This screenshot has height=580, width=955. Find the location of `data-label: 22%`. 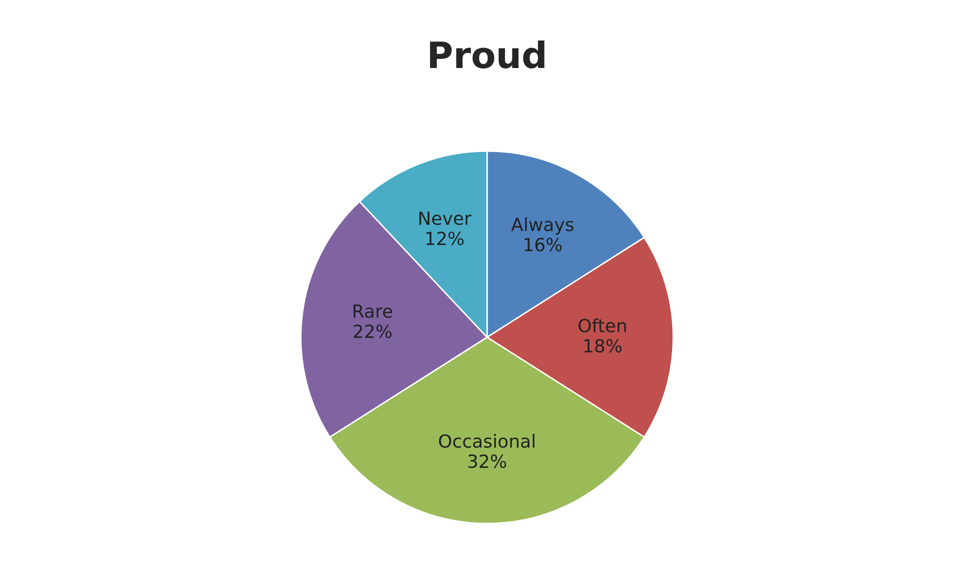

data-label: 22% is located at coordinates (373, 331).